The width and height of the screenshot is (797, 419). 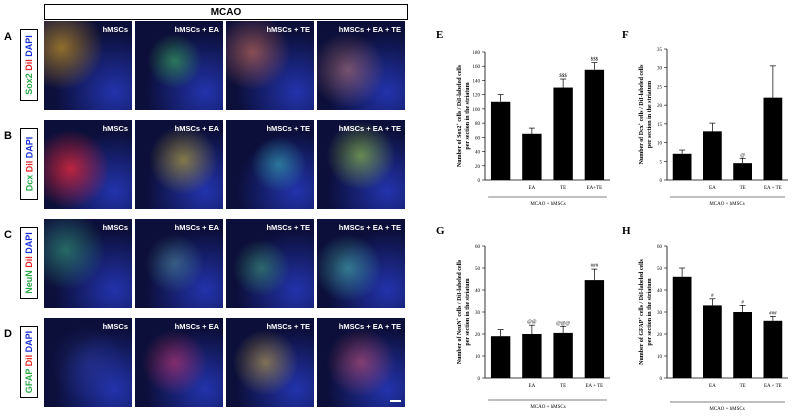 What do you see at coordinates (642, 341) in the screenshot?
I see `y-label-marker: Number of GFAP` at bounding box center [642, 341].